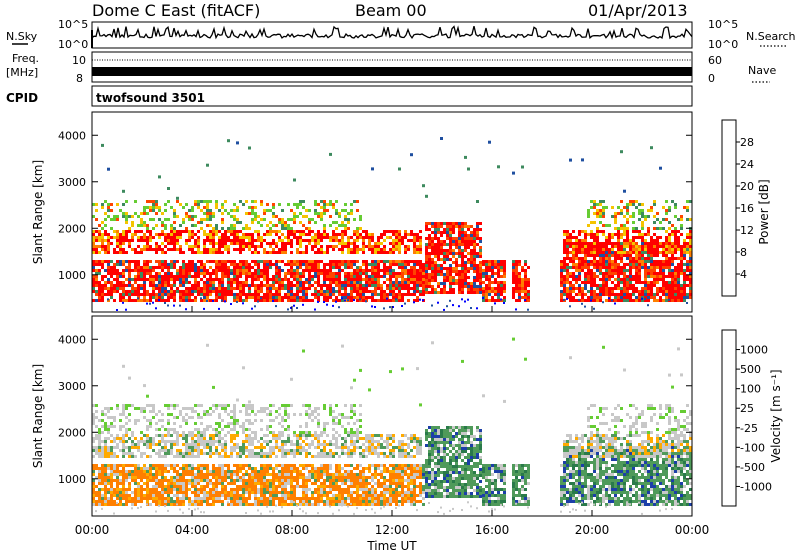  I want to click on colorbar-tick-label: 100, so click(750, 389).